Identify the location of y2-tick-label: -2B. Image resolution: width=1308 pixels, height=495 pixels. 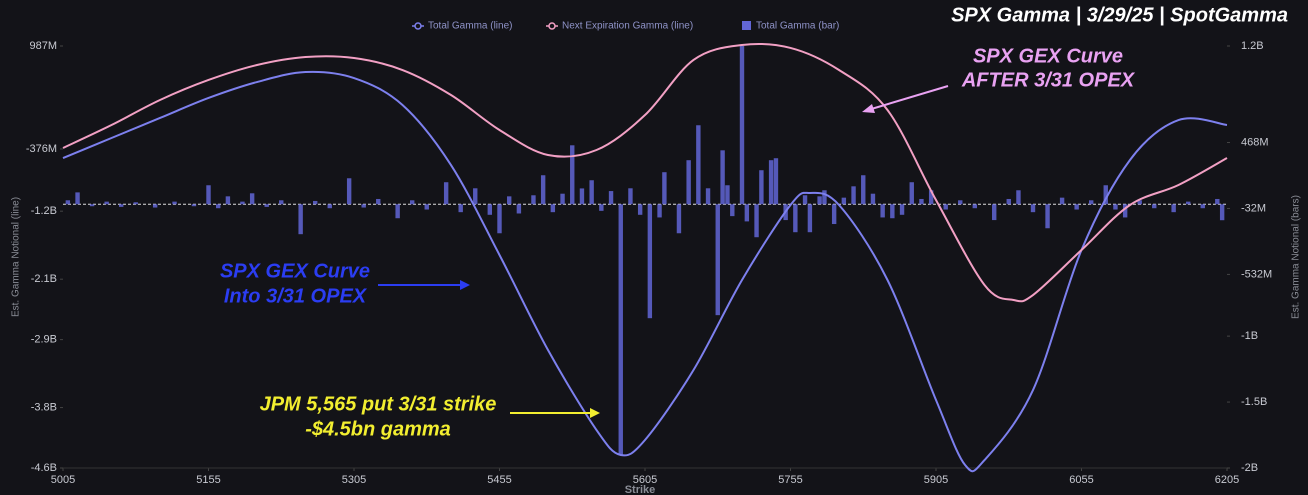
(1249, 468).